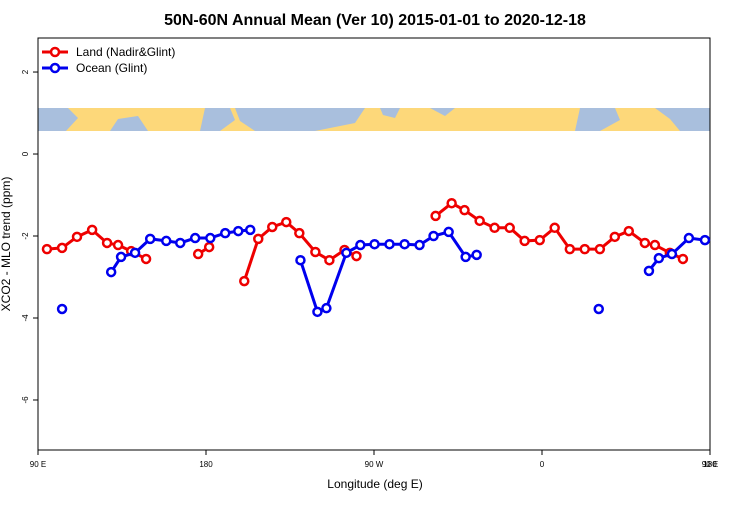 The image size is (750, 505). I want to click on x-axis-label: Longitude (deg E), so click(374, 484).